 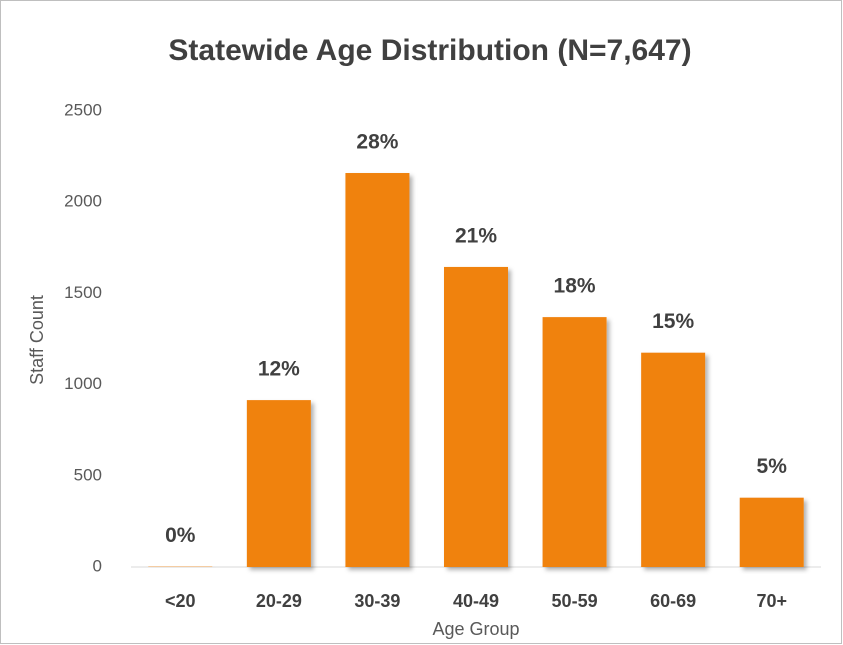 What do you see at coordinates (97, 565) in the screenshot?
I see `y-tick-label: 0` at bounding box center [97, 565].